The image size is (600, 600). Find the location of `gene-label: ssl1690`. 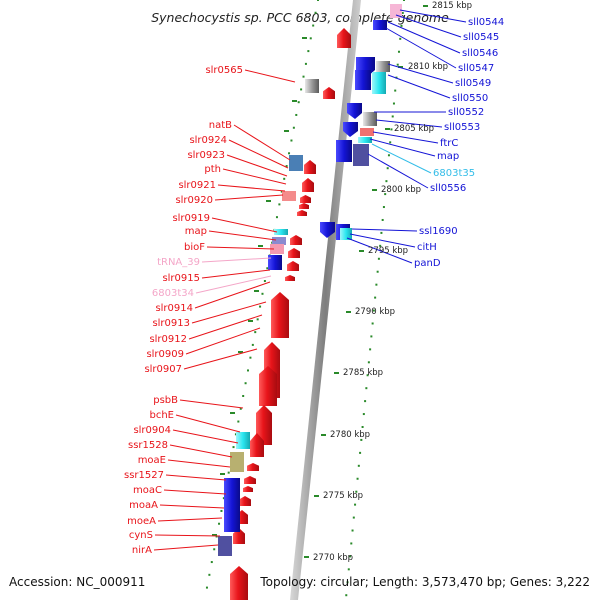

gene-label: ssl1690 is located at coordinates (438, 231).